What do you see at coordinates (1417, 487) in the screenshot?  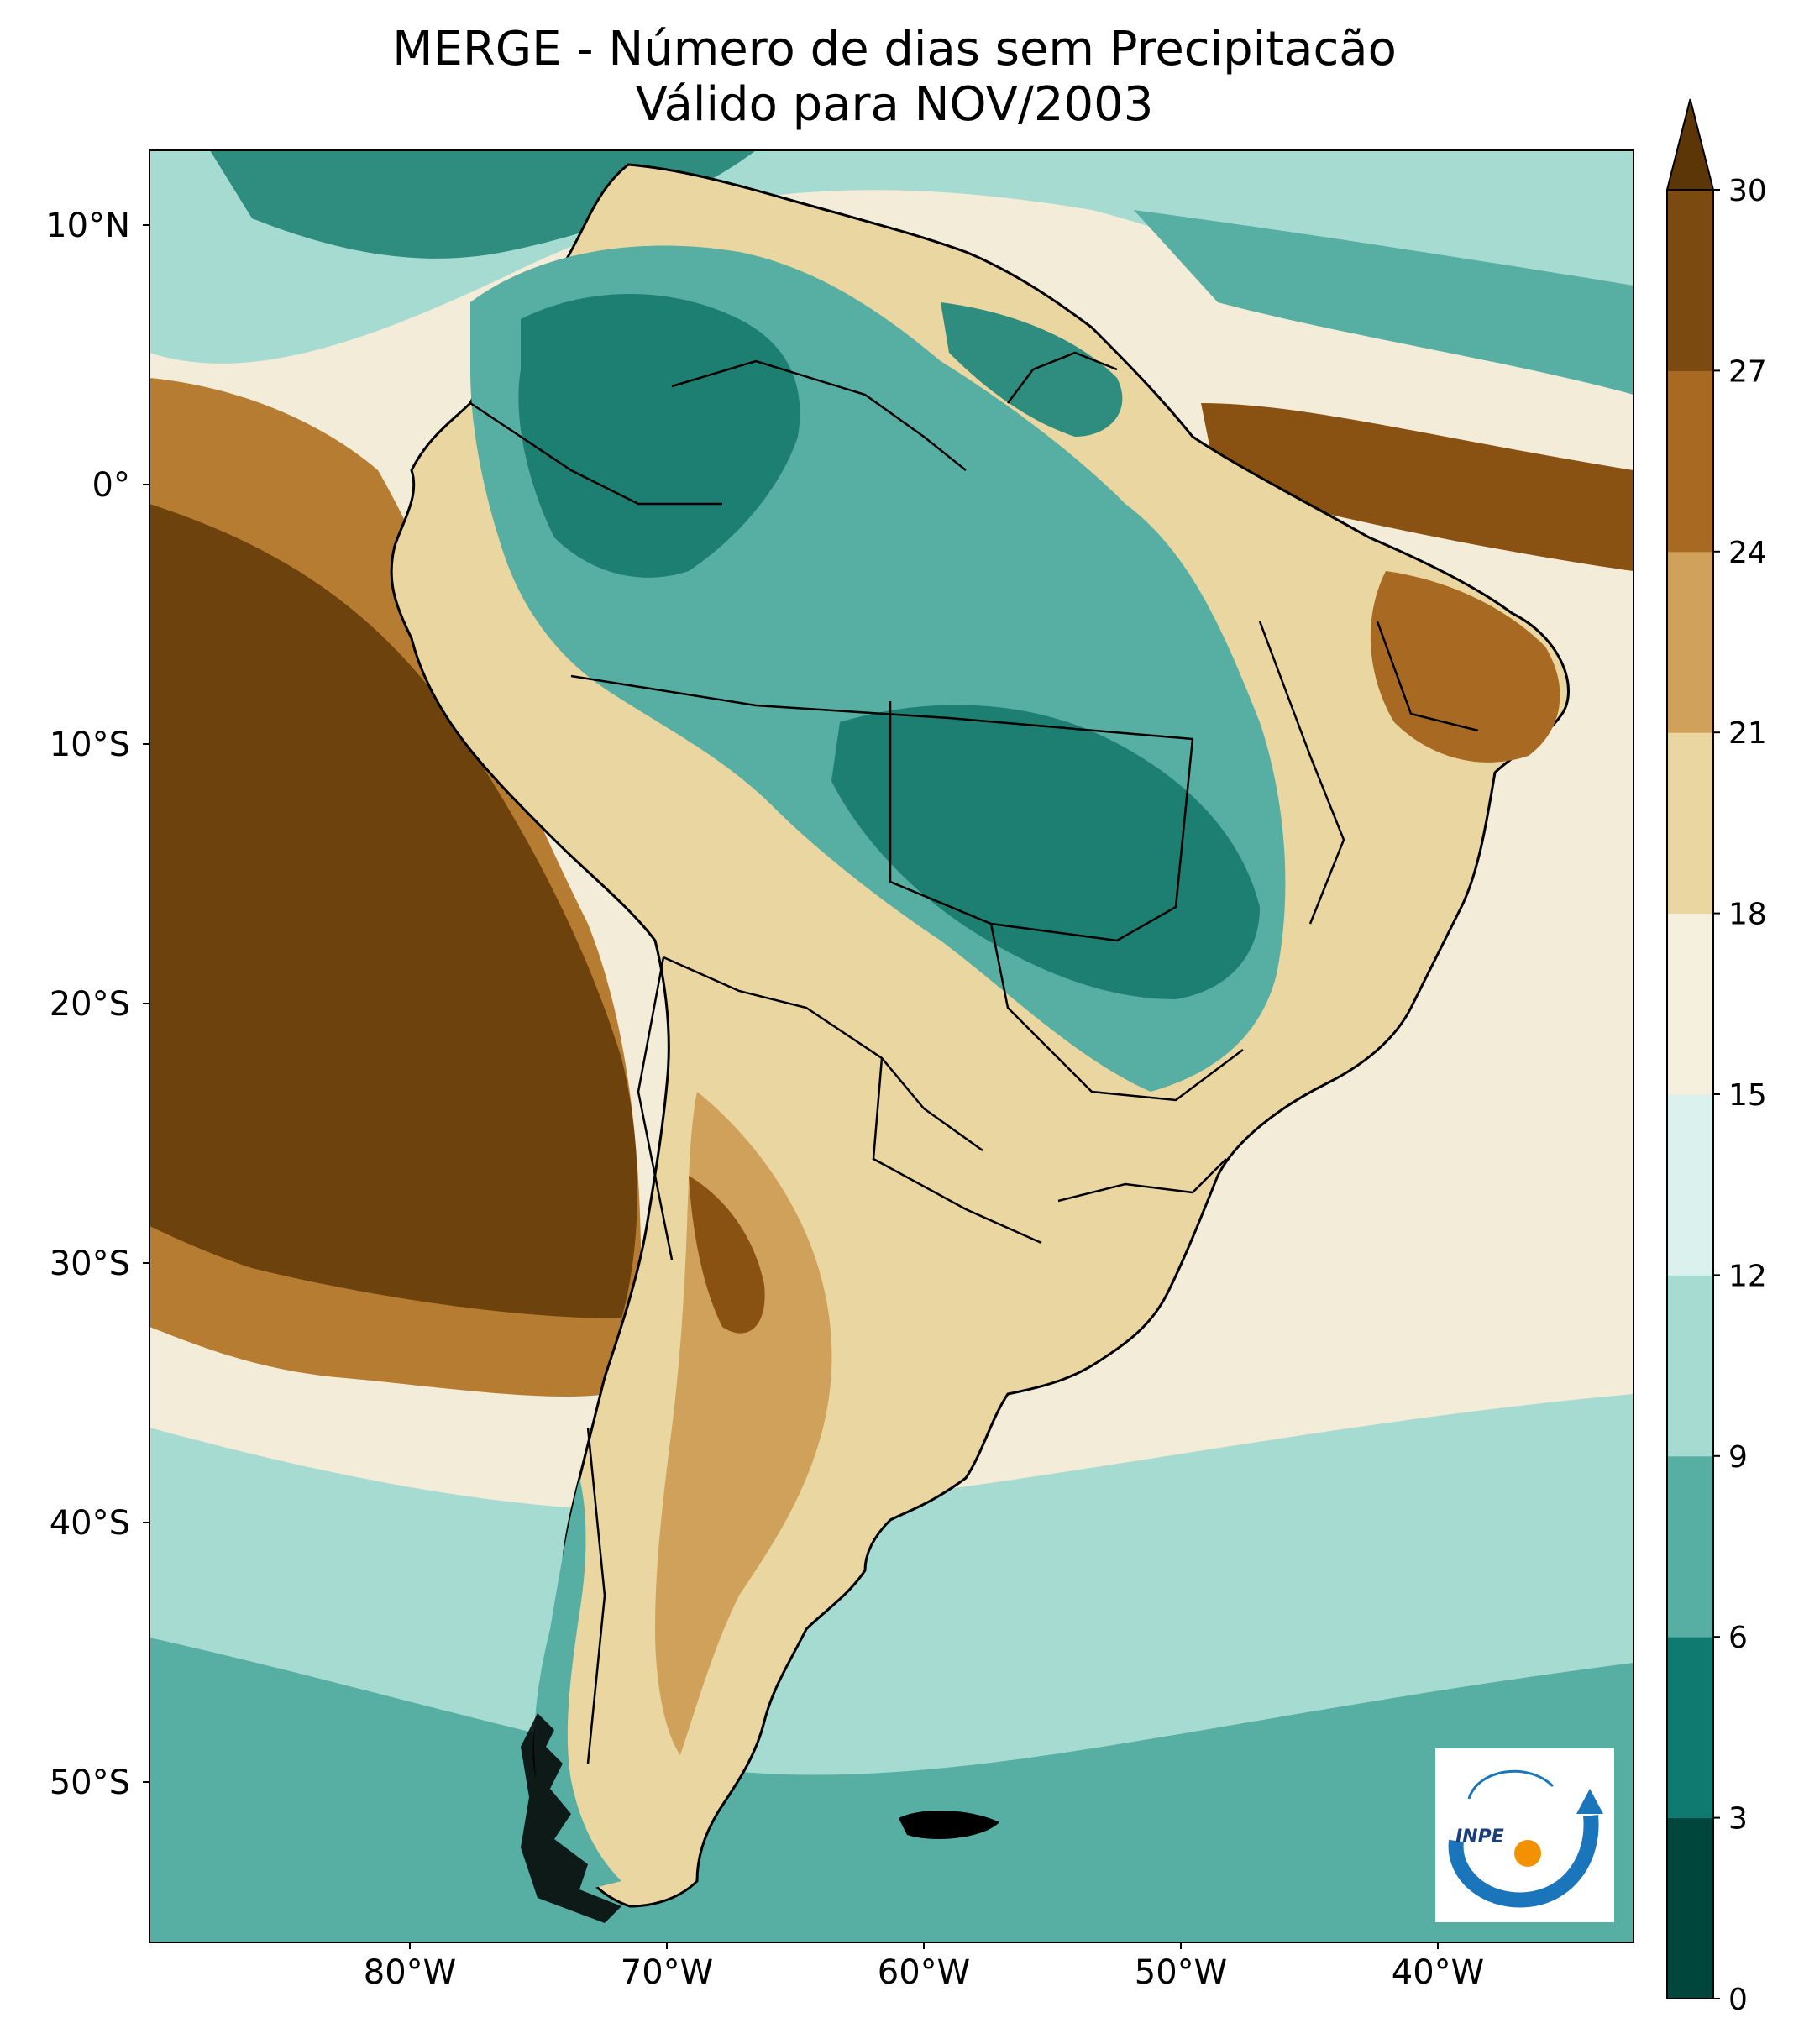 I see `atlantic-dry-streak` at bounding box center [1417, 487].